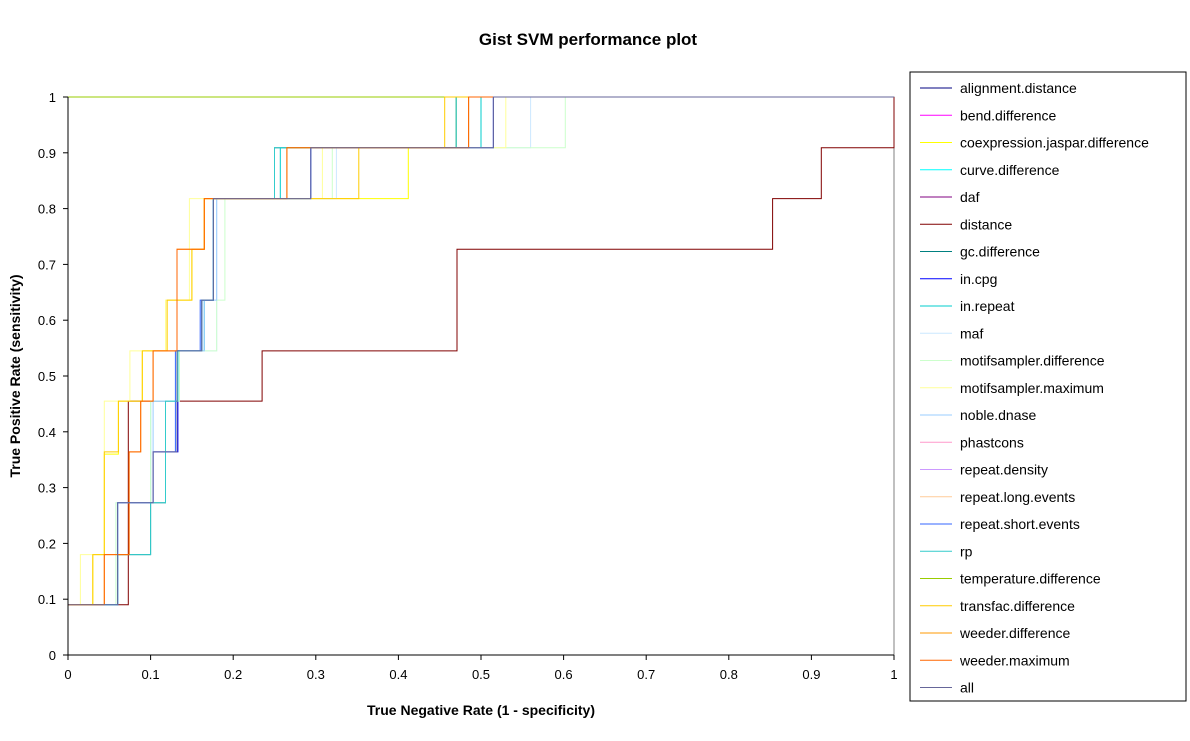  Describe the element at coordinates (1054, 143) in the screenshot. I see `legend-label: coexpression.jaspar.difference` at that location.